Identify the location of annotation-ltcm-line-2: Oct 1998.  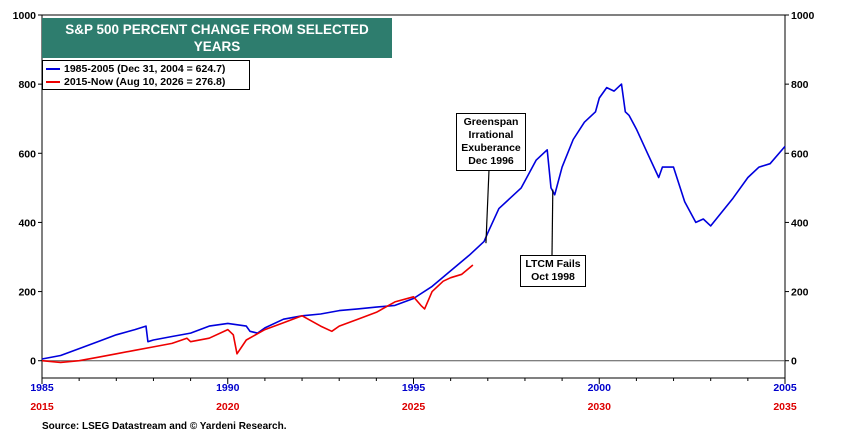
(553, 277).